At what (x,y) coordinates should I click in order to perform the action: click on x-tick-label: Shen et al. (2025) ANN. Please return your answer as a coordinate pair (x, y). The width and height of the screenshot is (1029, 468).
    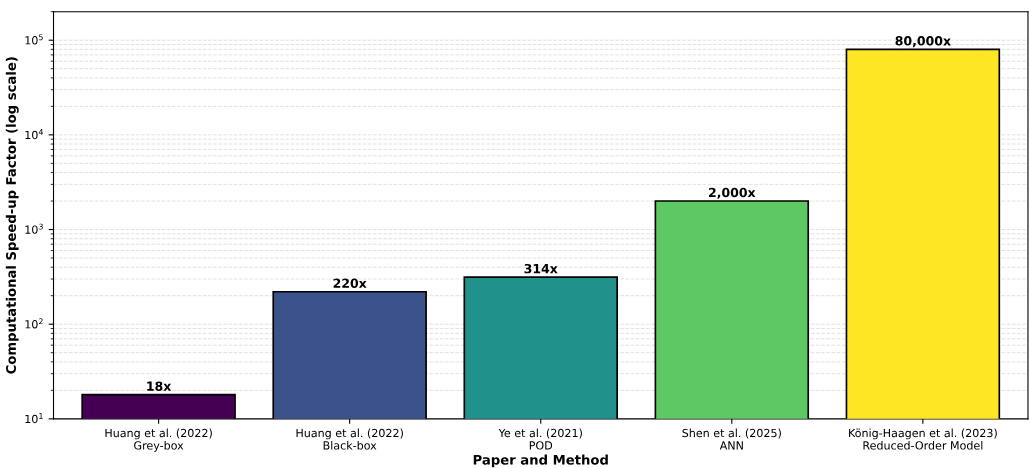
    Looking at the image, I should click on (731, 439).